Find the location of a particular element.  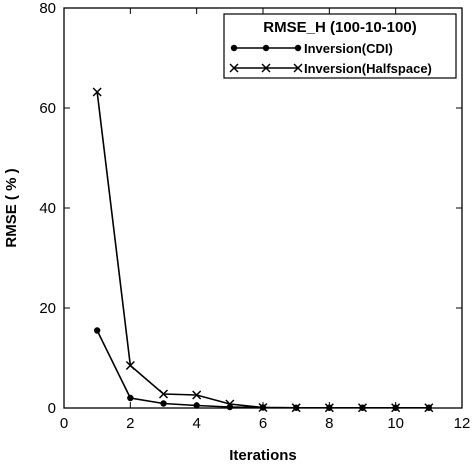

legend-entry: Inversion(Halfspace) is located at coordinates (330, 68).